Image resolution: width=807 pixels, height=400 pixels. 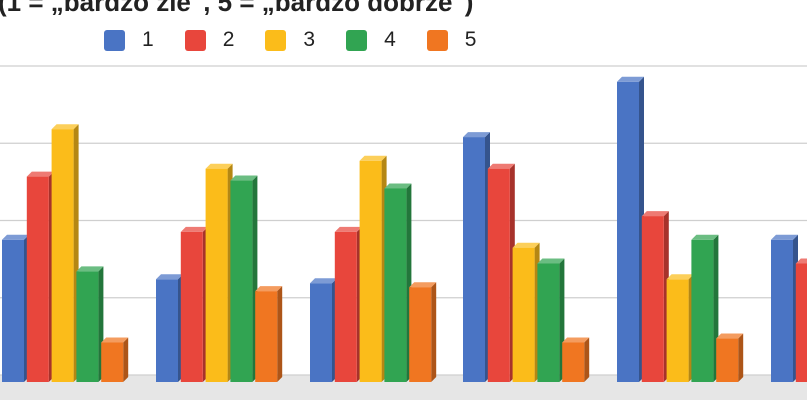 I want to click on legend-label-5: 5, so click(x=470, y=39).